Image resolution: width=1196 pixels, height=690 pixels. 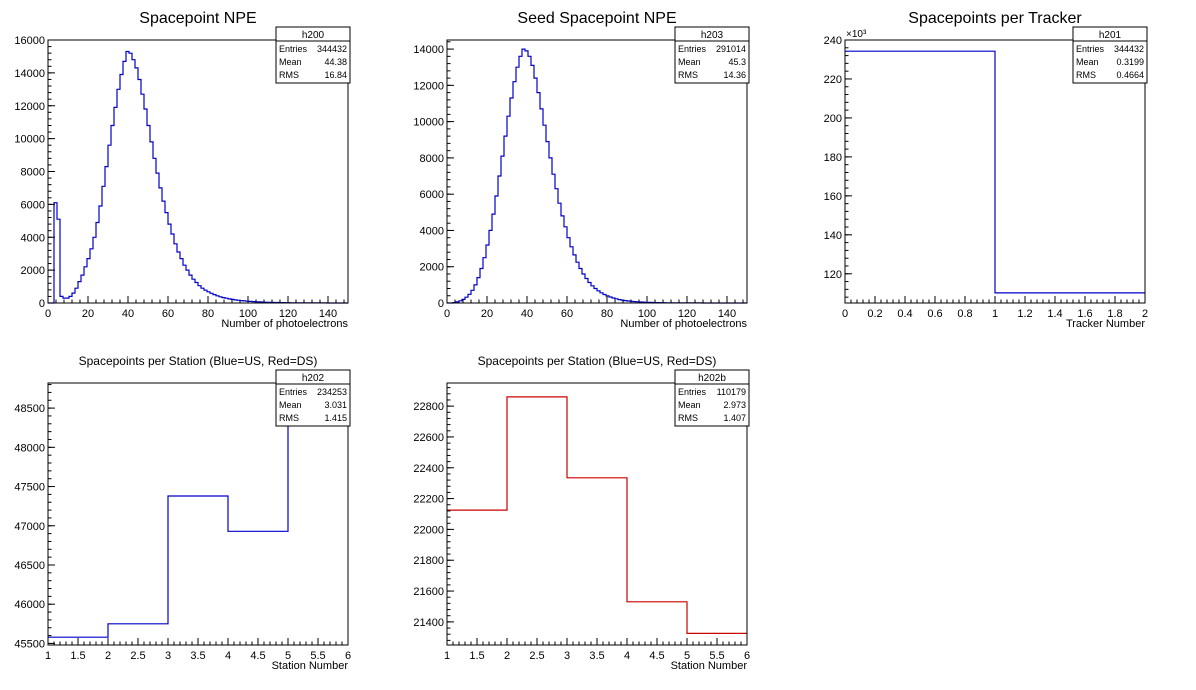 What do you see at coordinates (328, 314) in the screenshot?
I see `x-tick-label: 140` at bounding box center [328, 314].